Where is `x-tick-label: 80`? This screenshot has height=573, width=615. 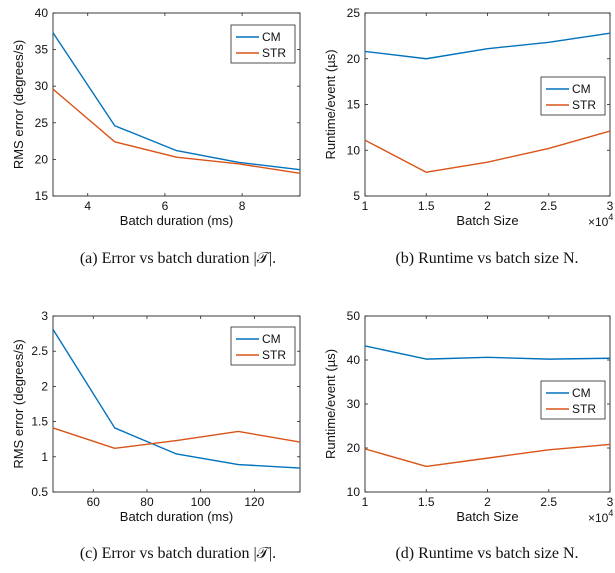 x-tick-label: 80 is located at coordinates (147, 502).